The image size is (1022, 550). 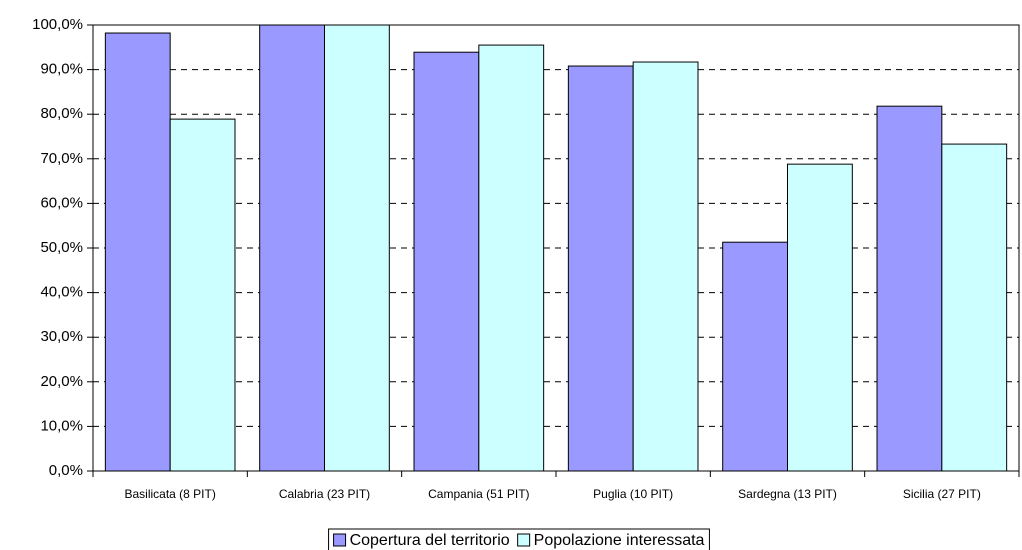 What do you see at coordinates (66, 470) in the screenshot?
I see `y-tick-label: 0,0%` at bounding box center [66, 470].